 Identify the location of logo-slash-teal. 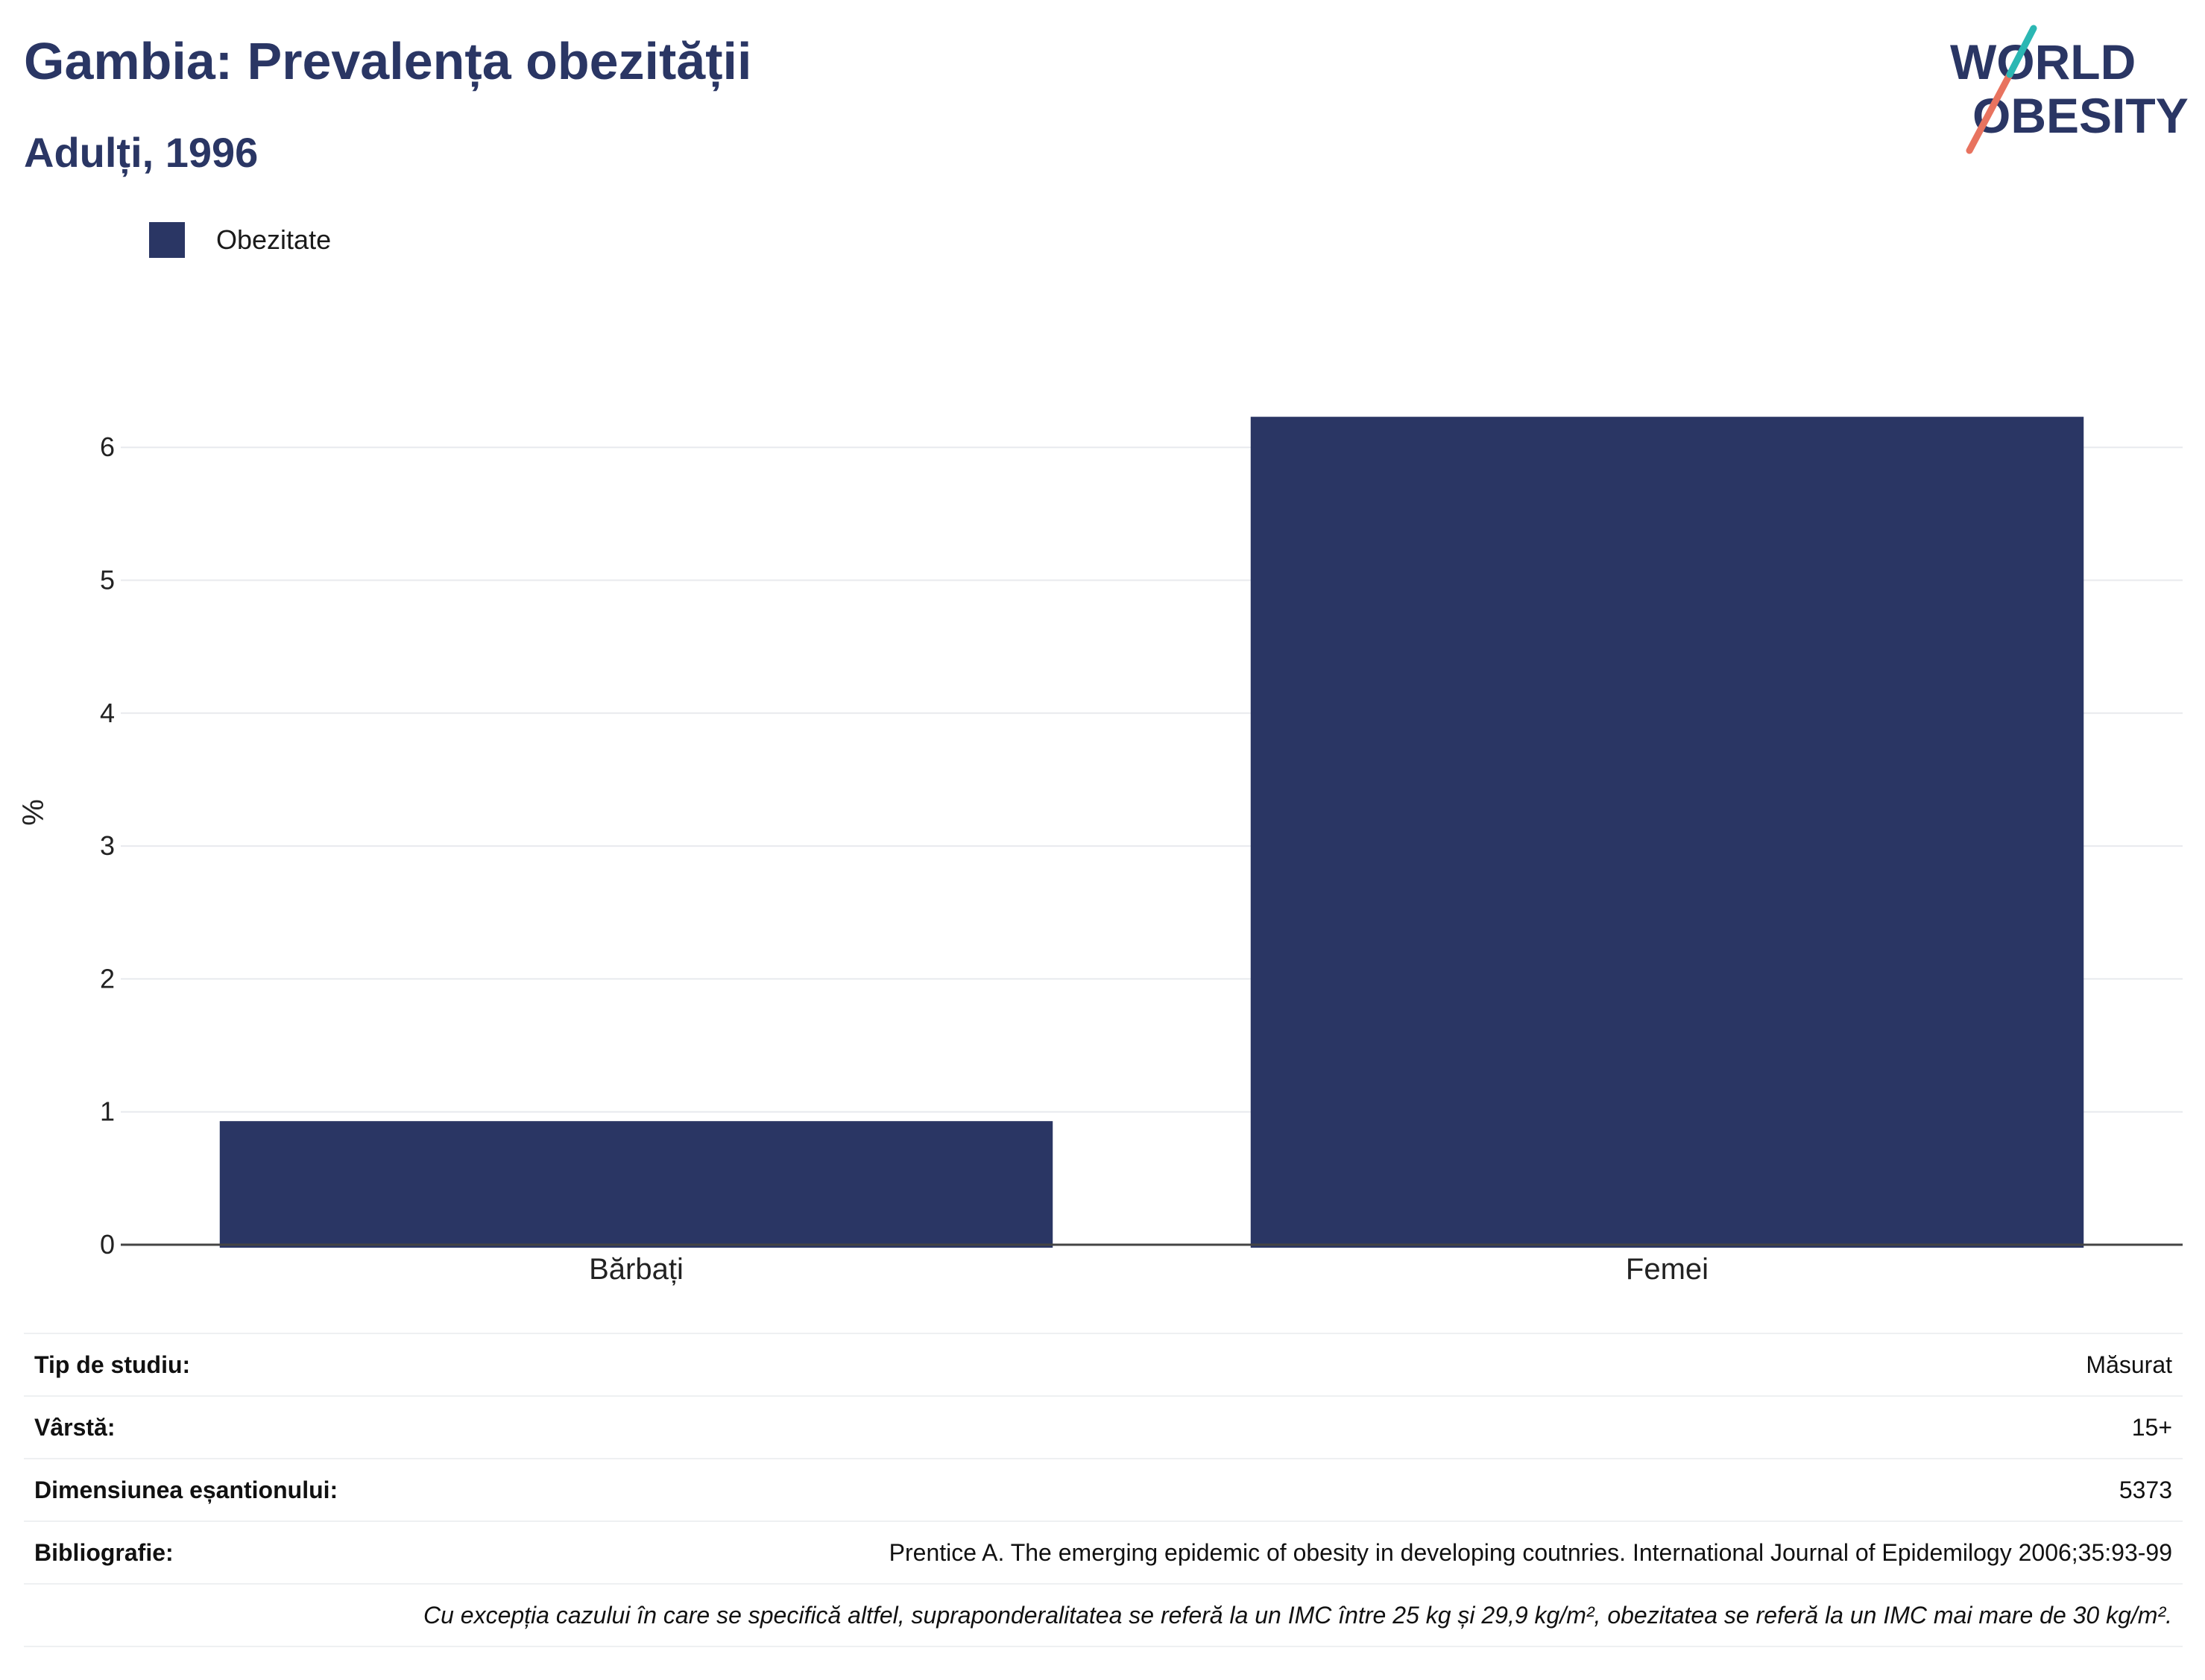
(2021, 51).